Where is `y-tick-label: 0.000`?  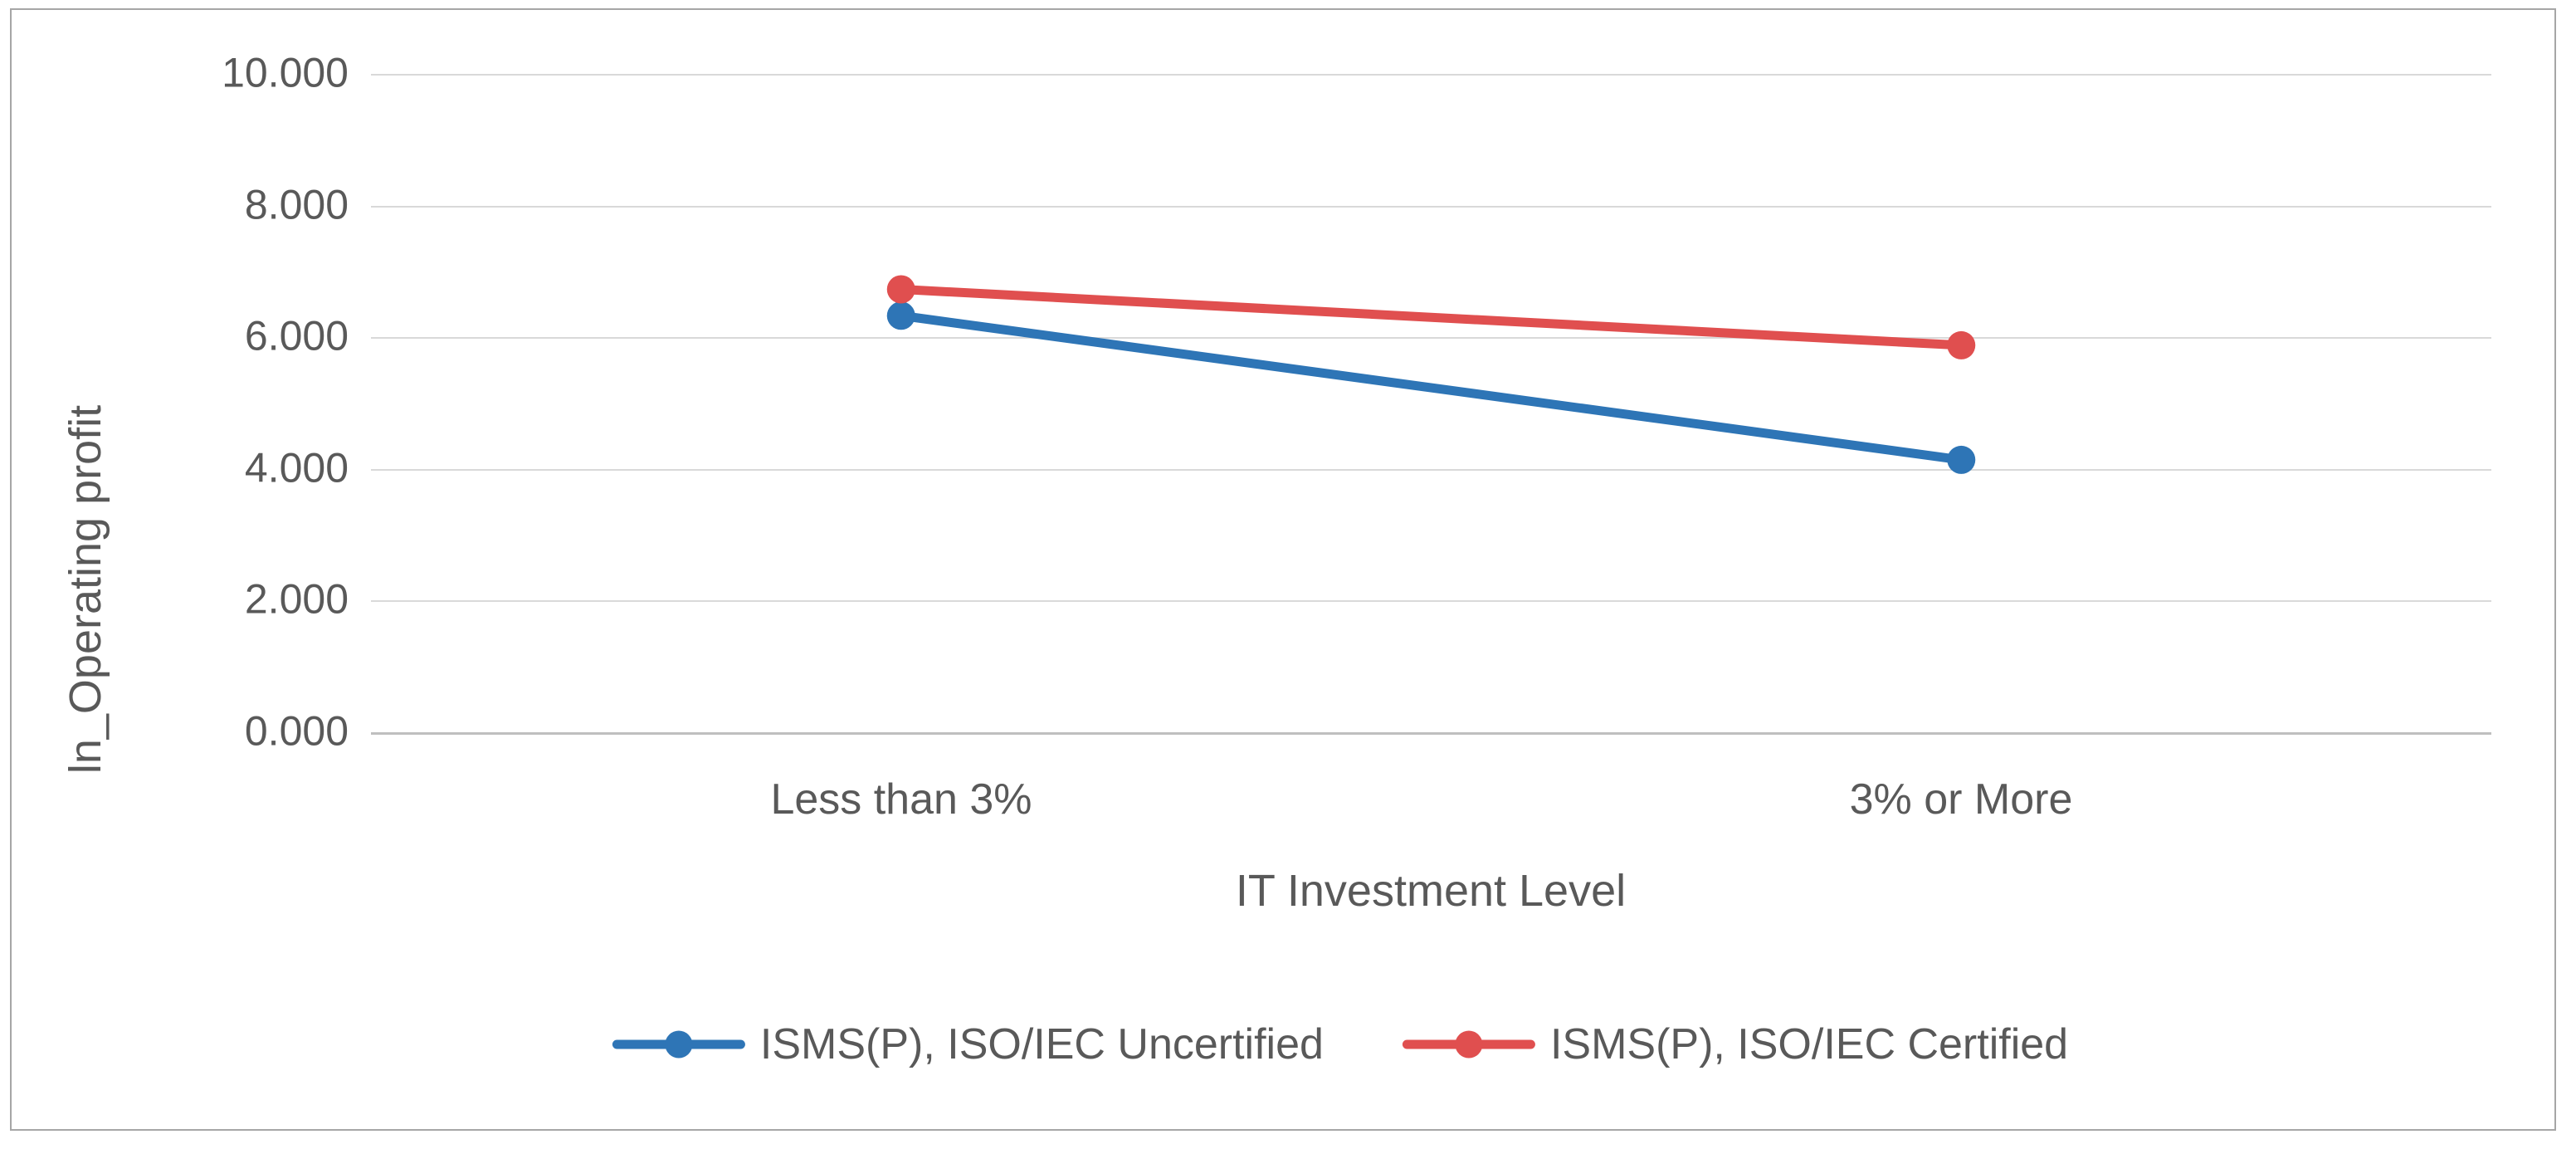
y-tick-label: 0.000 is located at coordinates (297, 731).